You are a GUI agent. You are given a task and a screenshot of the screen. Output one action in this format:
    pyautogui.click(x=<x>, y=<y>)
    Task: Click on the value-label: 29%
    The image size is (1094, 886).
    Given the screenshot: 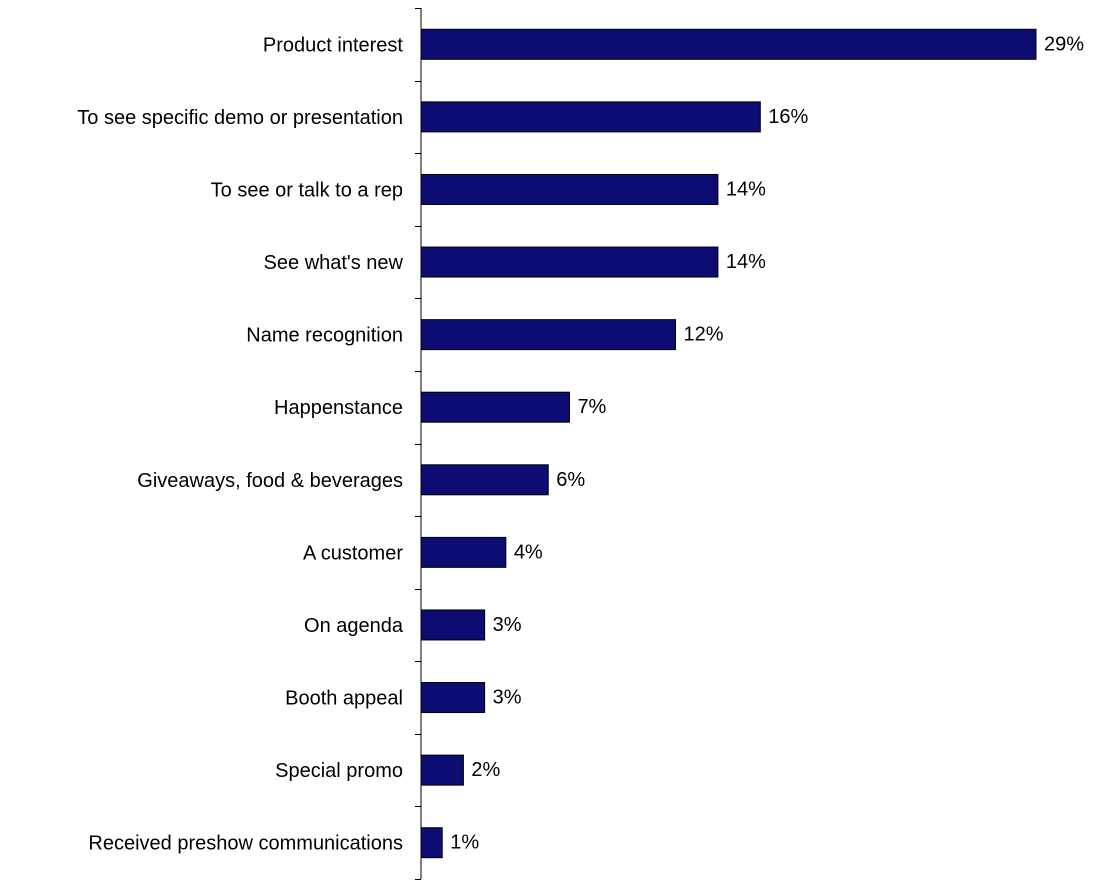 What is the action you would take?
    pyautogui.click(x=1064, y=44)
    